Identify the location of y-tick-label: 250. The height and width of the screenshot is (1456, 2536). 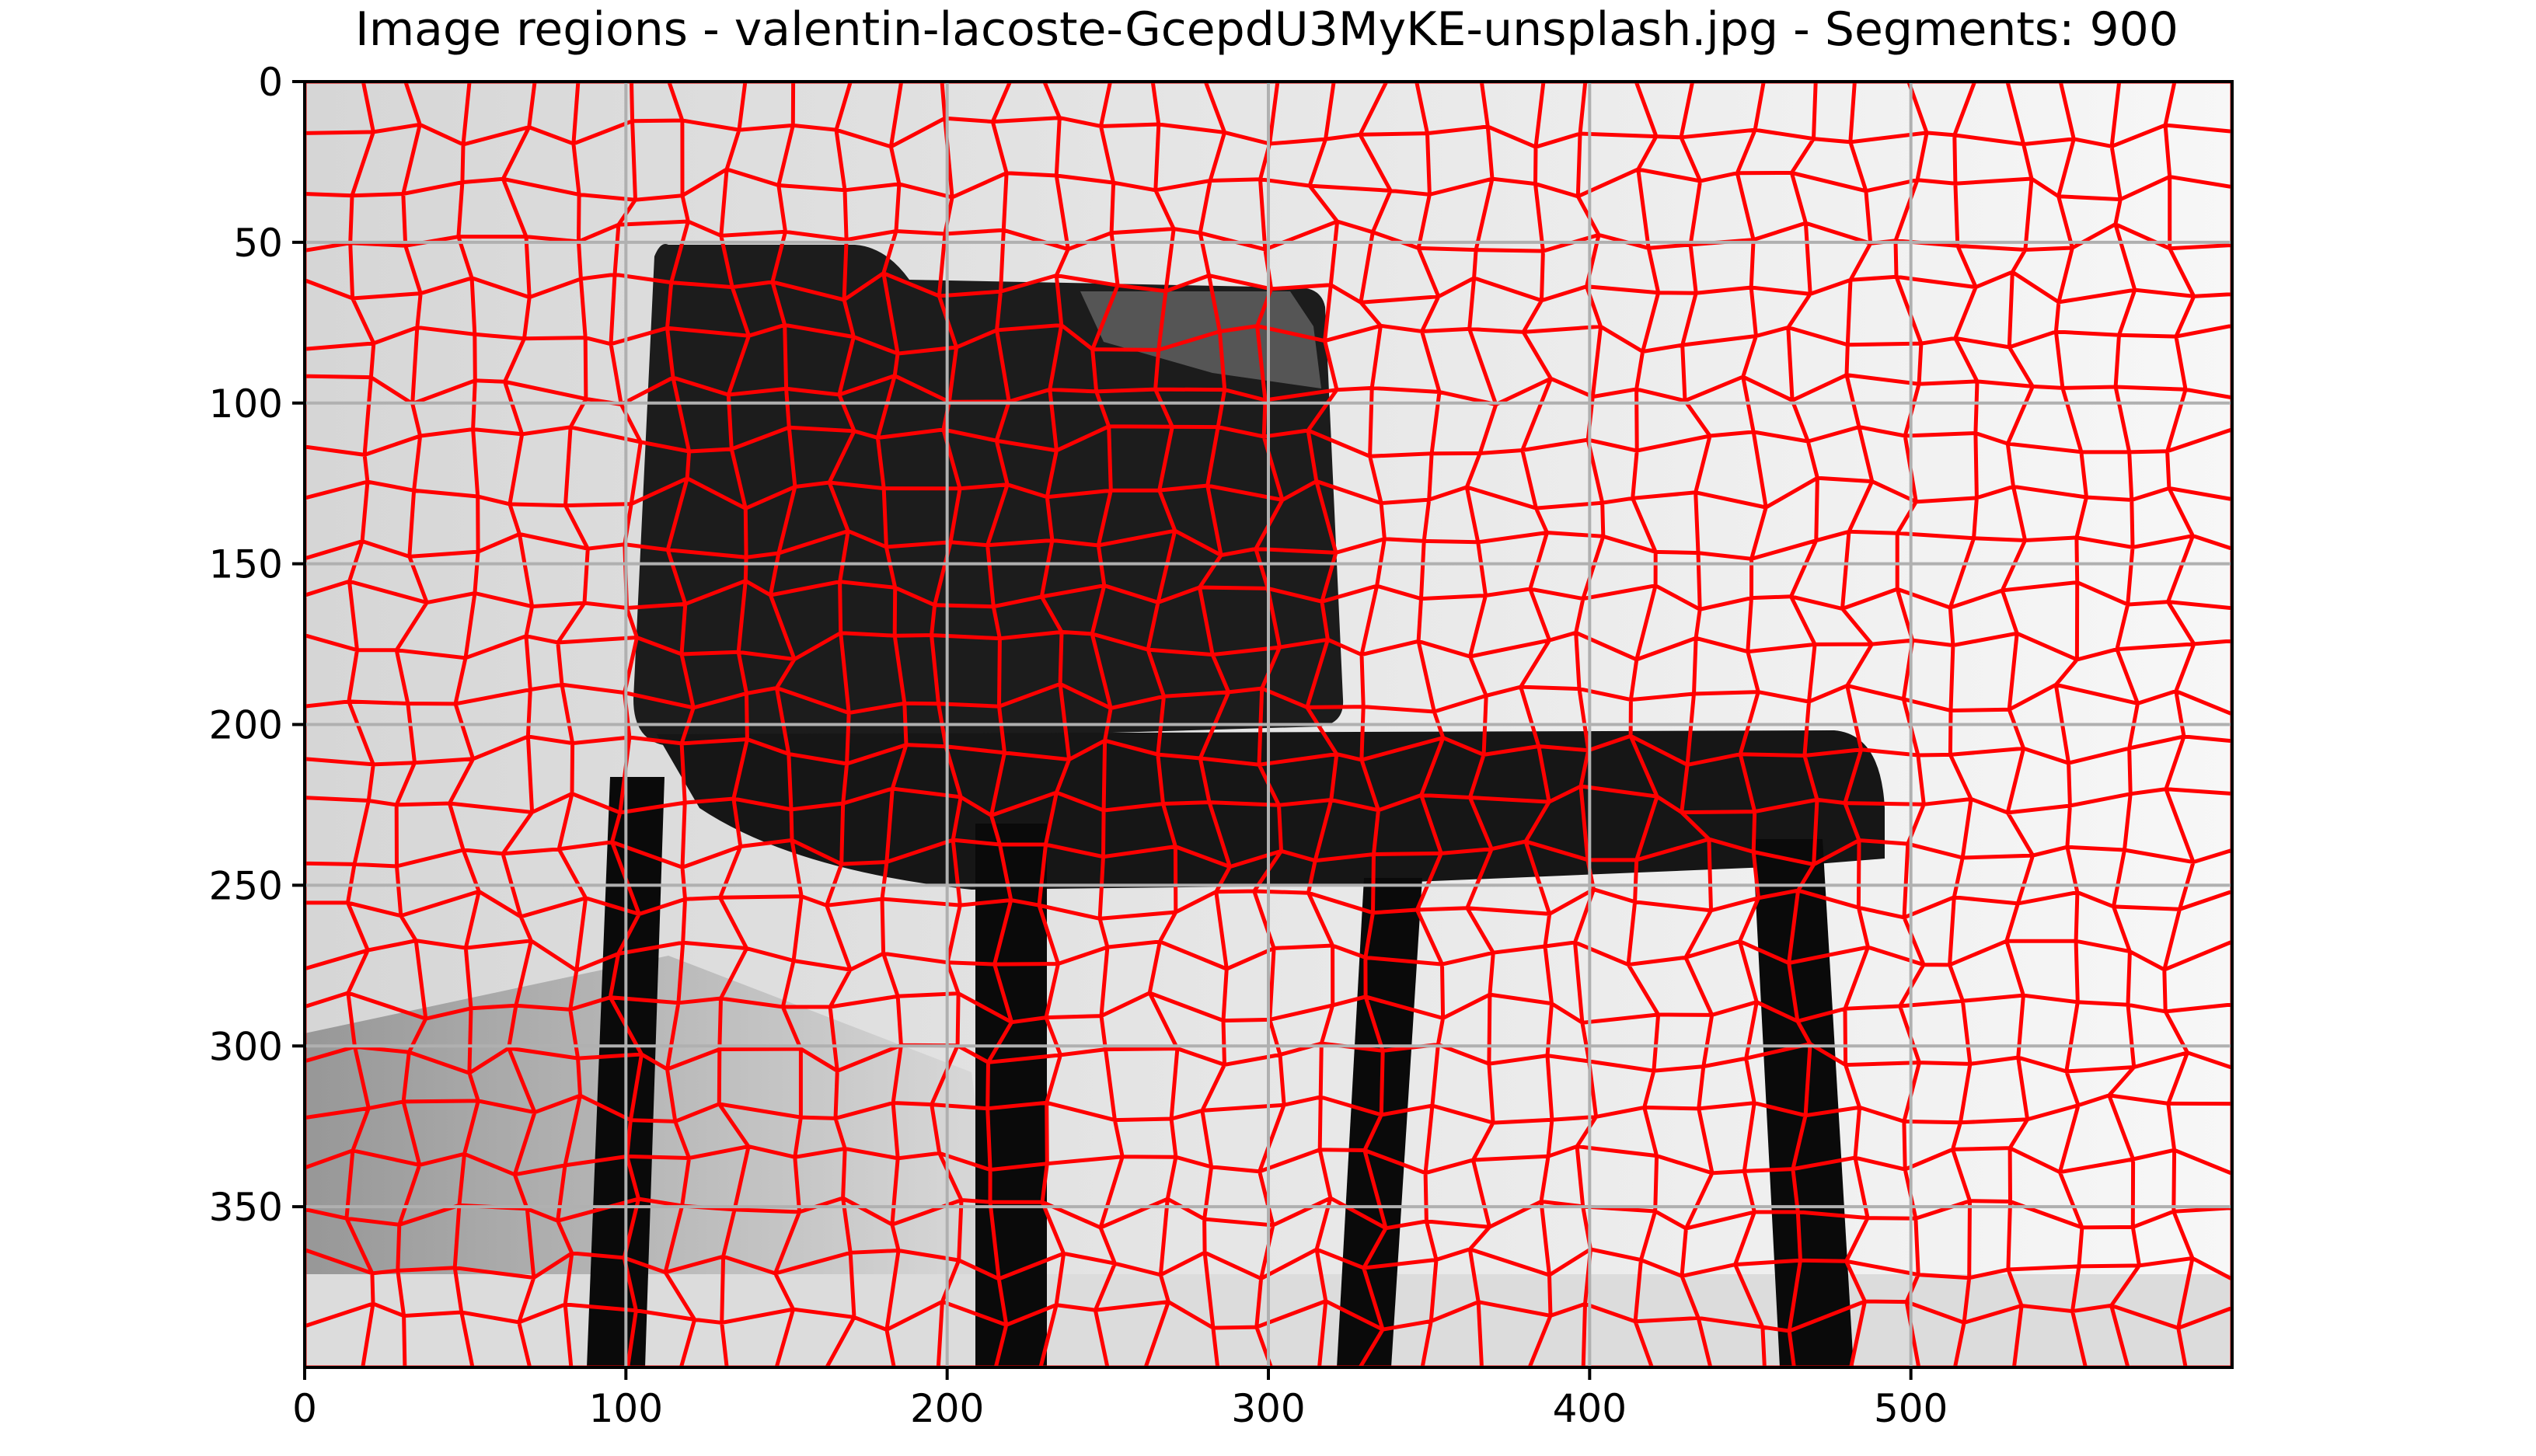
(246, 886).